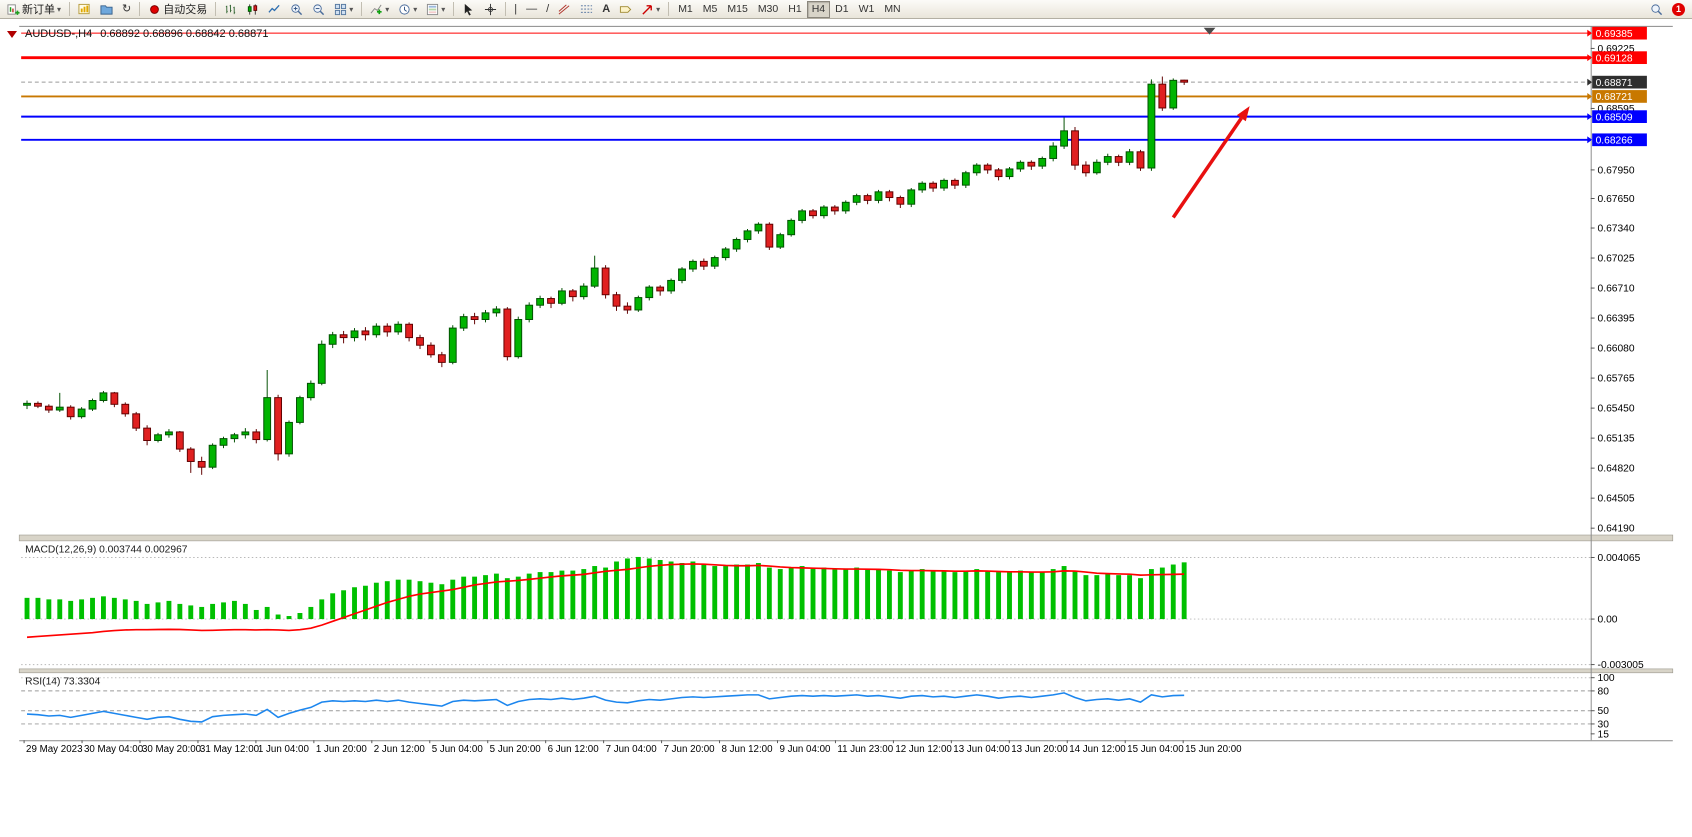 The width and height of the screenshot is (1692, 837). What do you see at coordinates (650, 9) in the screenshot?
I see `arrows-button: ▾` at bounding box center [650, 9].